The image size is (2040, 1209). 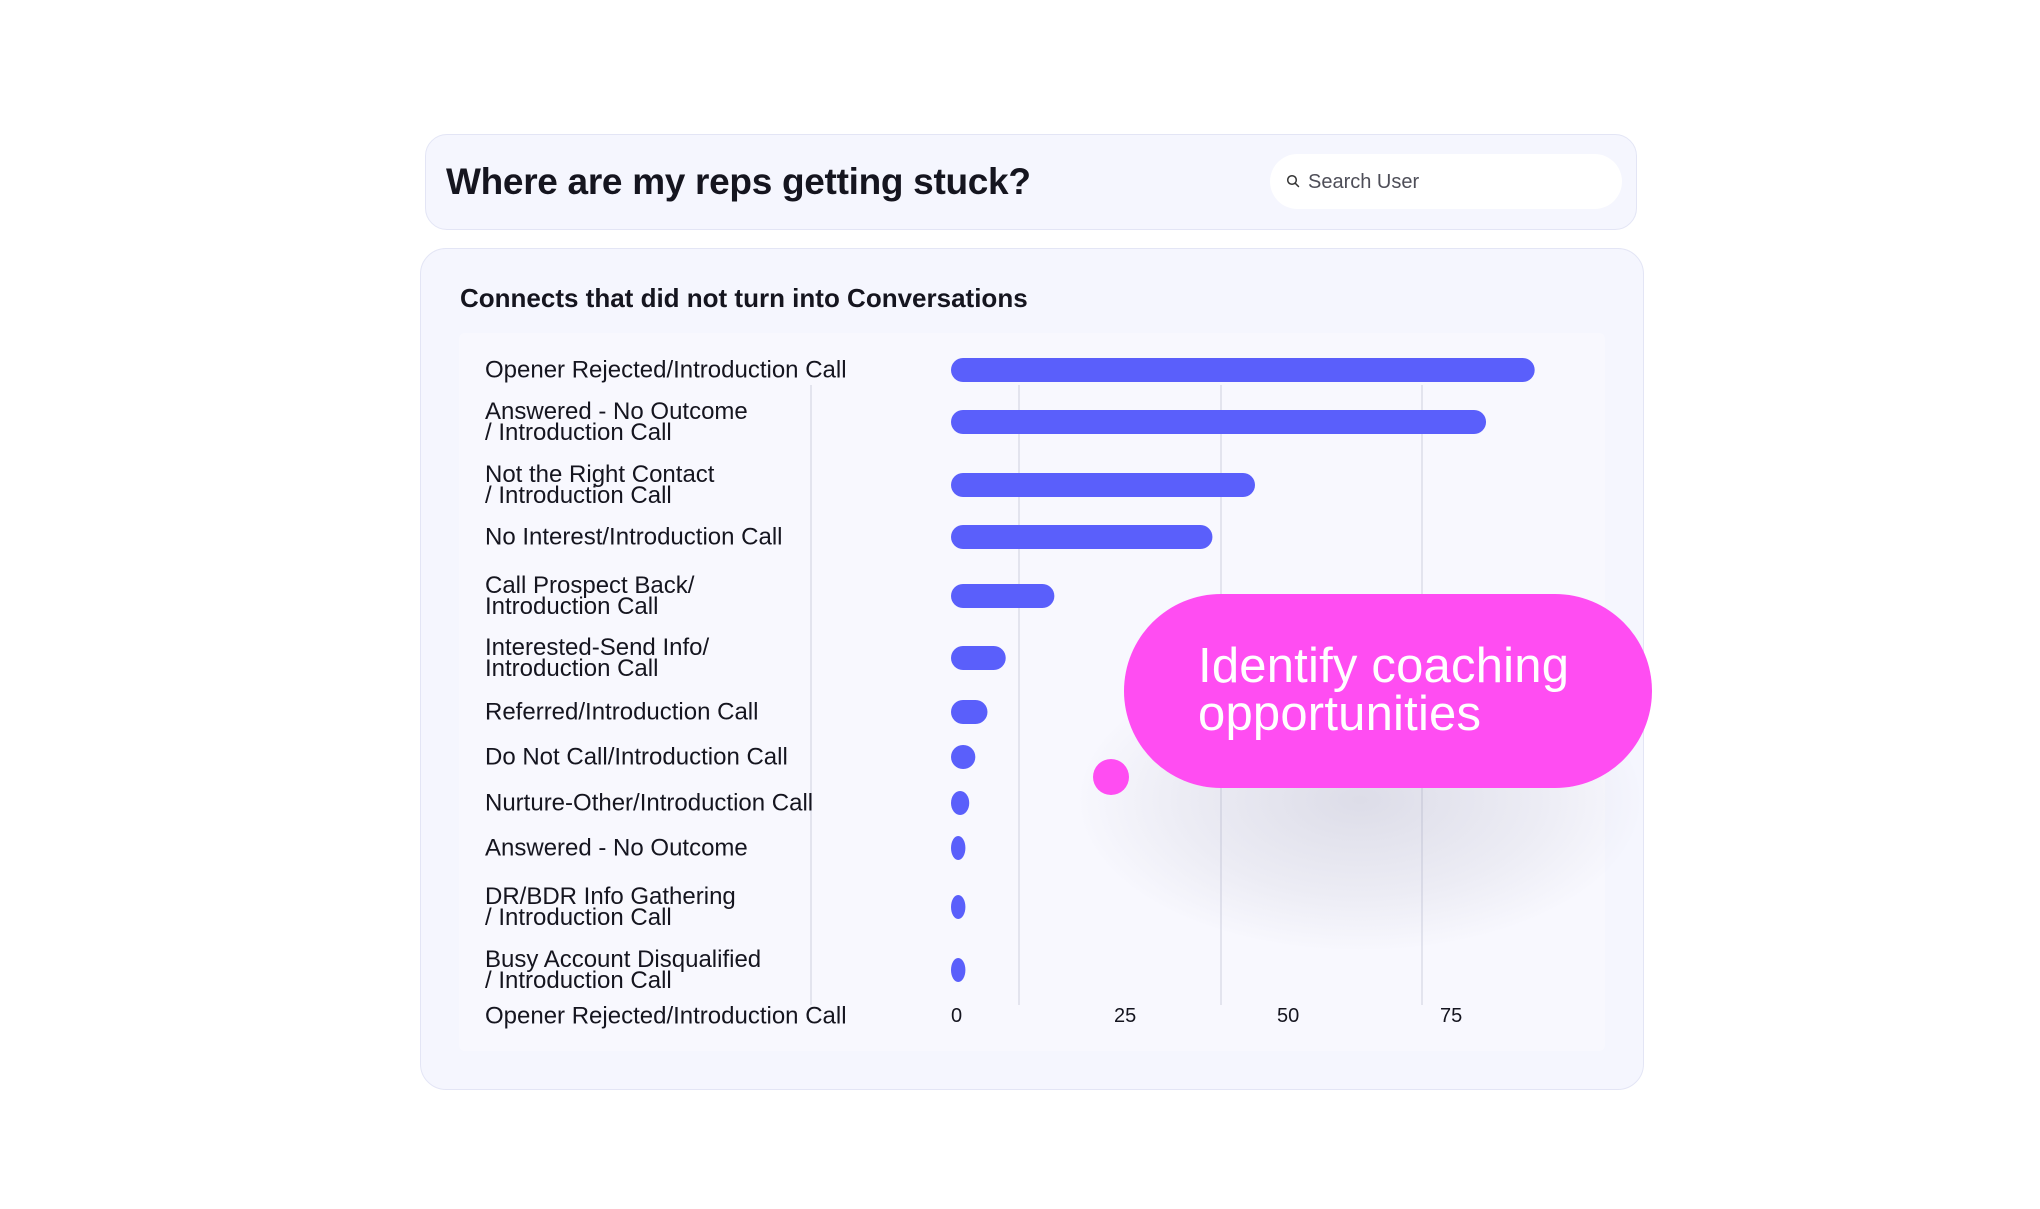 I want to click on x-tick-label: 50, so click(x=1288, y=1016).